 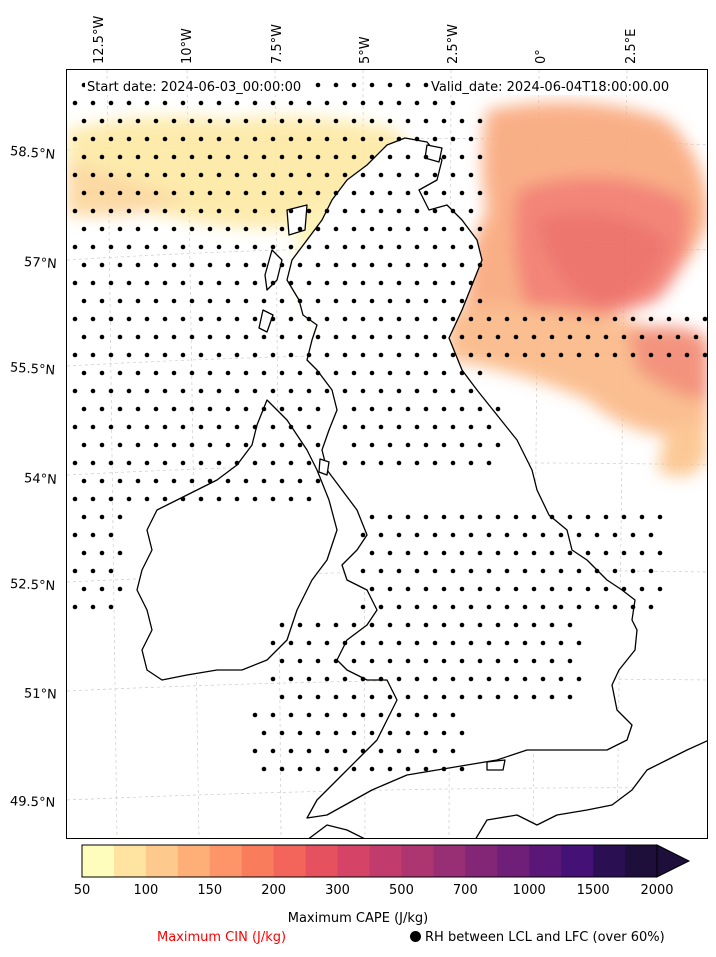 What do you see at coordinates (401, 890) in the screenshot?
I see `colorbar-tick-label: 500` at bounding box center [401, 890].